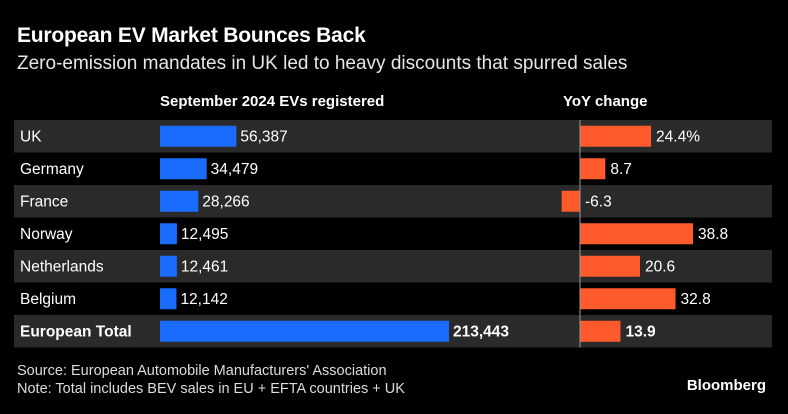 This screenshot has width=788, height=414. Describe the element at coordinates (621, 169) in the screenshot. I see `yoy-value-germany: 8.7` at that location.